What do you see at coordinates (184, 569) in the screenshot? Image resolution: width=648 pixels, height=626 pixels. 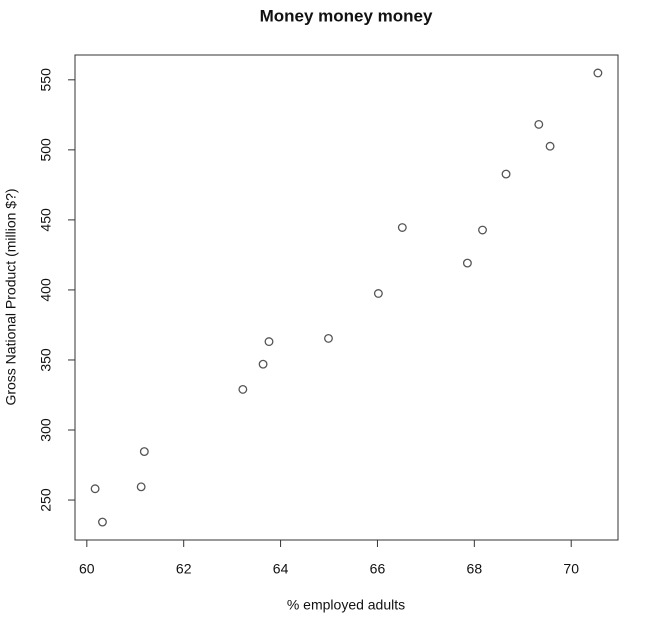 I see `x-tick-label: 62` at bounding box center [184, 569].